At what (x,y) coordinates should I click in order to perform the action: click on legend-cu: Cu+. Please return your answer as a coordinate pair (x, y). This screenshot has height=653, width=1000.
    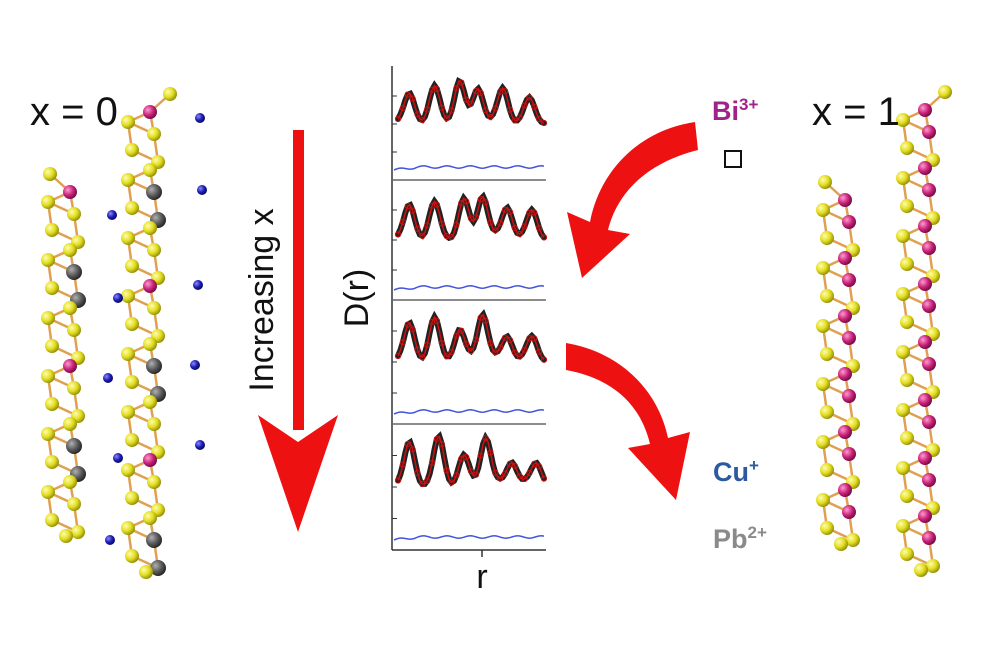
    Looking at the image, I should click on (736, 472).